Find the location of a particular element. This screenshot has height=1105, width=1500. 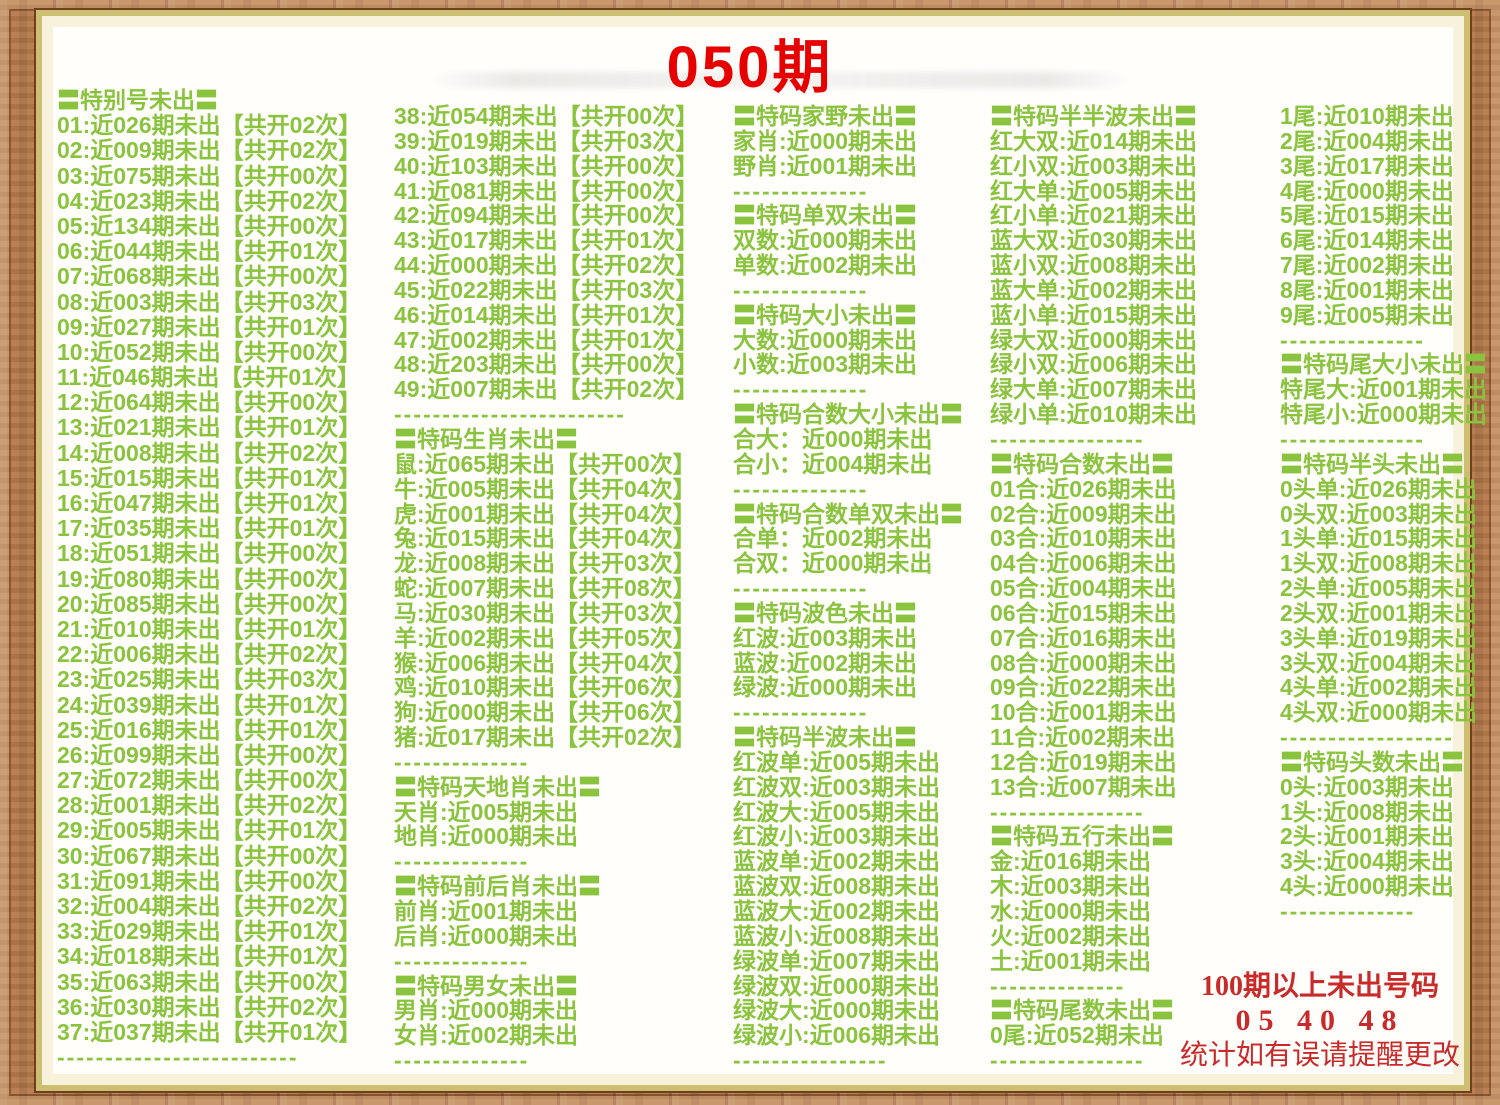

stat-line: 35:近063期未出【共开00次】 is located at coordinates (209, 981).